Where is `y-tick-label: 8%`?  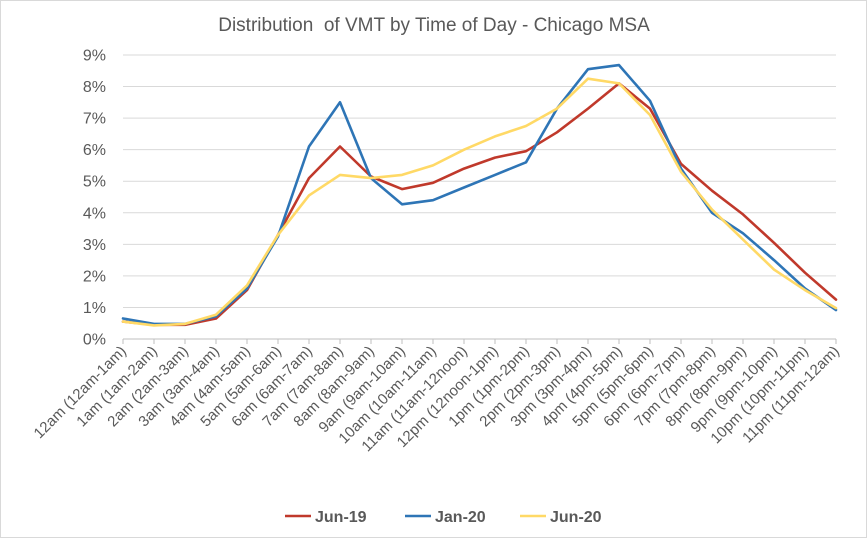 y-tick-label: 8% is located at coordinates (94, 87).